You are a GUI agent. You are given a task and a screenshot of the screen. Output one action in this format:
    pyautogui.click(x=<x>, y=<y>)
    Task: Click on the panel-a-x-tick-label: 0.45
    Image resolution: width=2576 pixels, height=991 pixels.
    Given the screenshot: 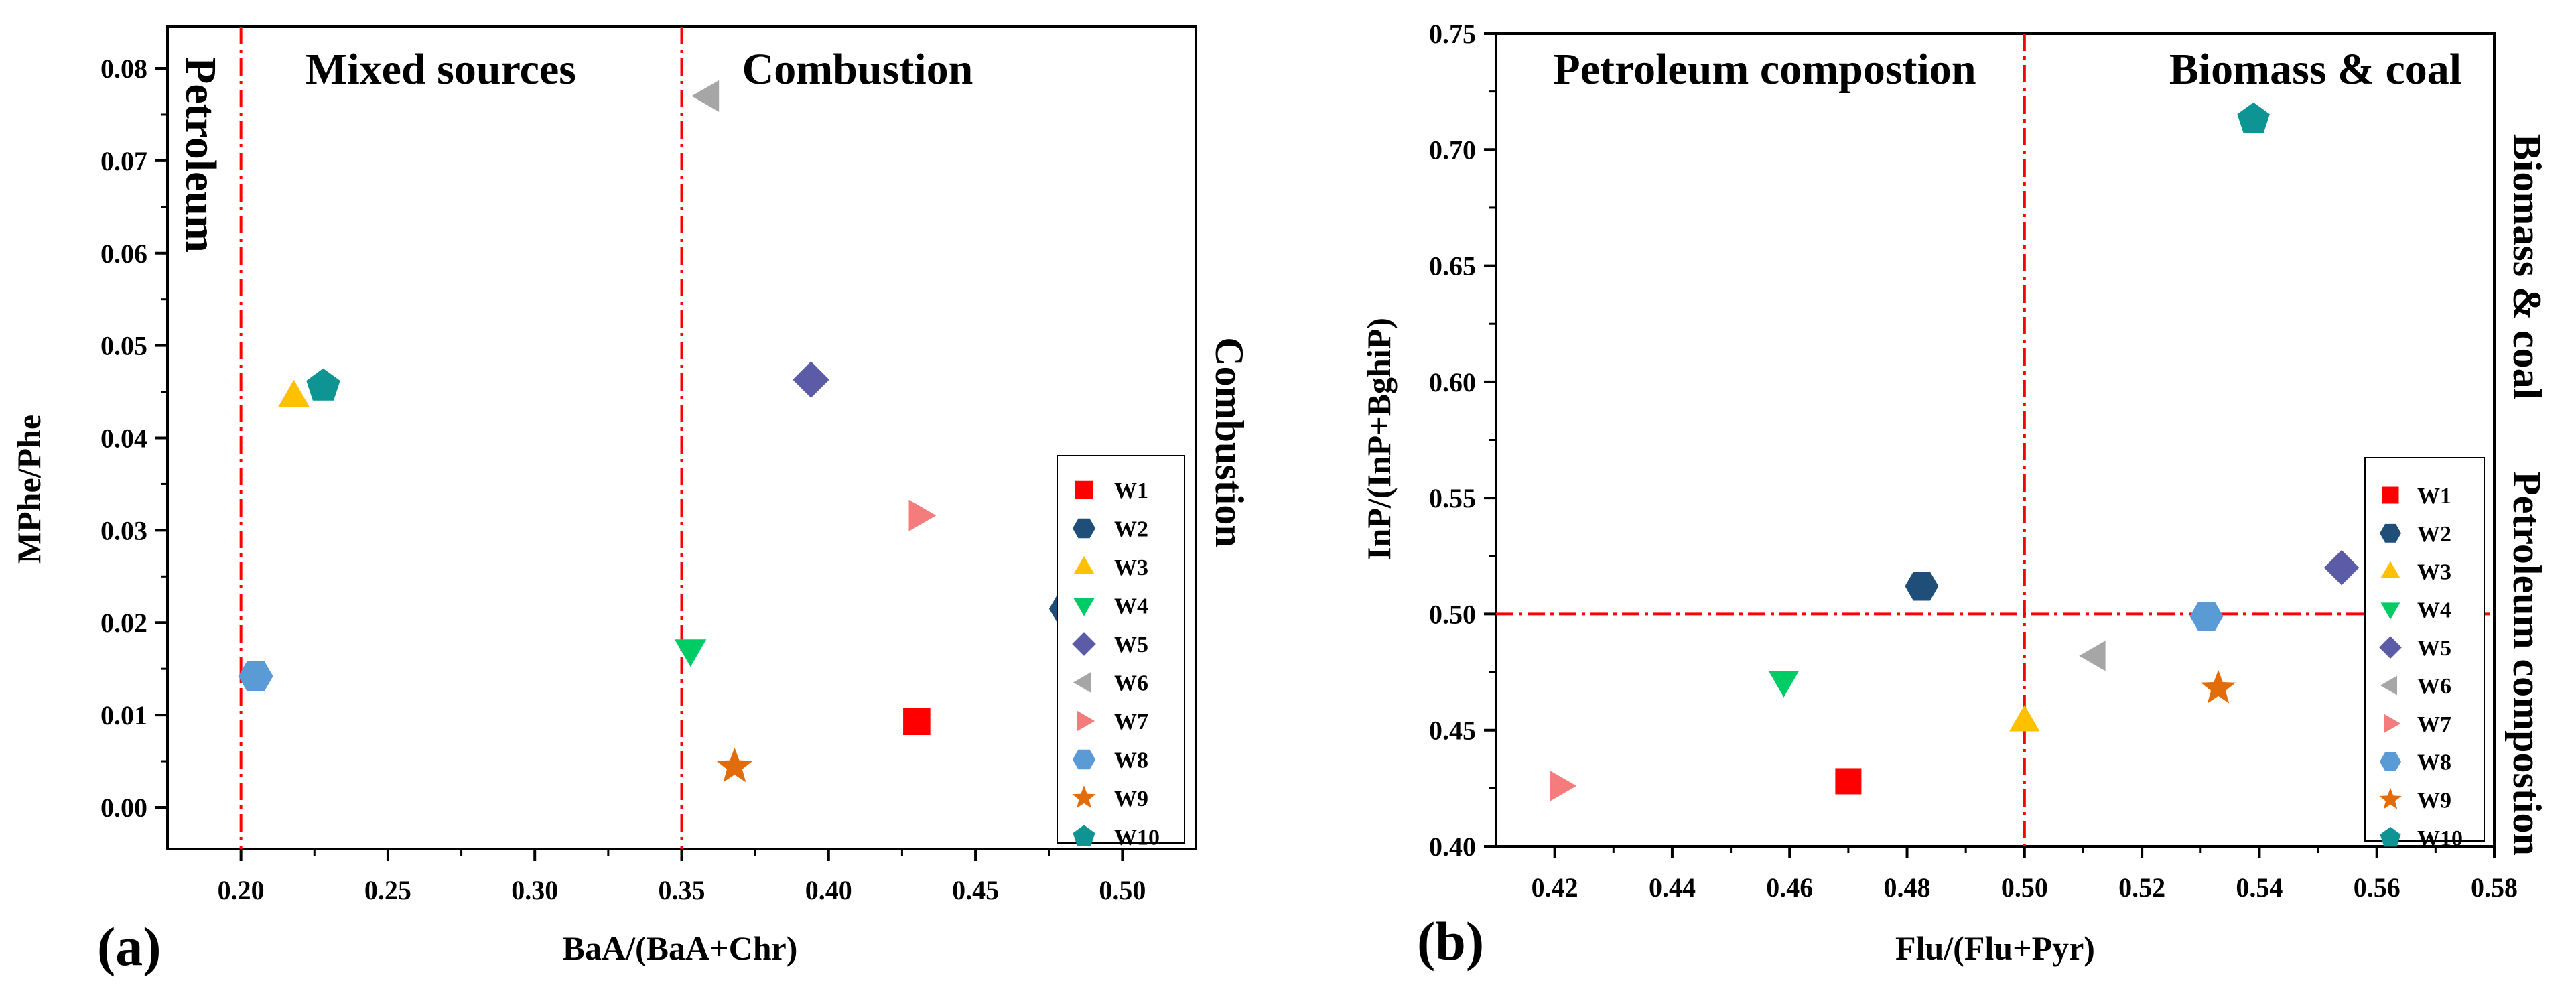 What is the action you would take?
    pyautogui.click(x=975, y=890)
    